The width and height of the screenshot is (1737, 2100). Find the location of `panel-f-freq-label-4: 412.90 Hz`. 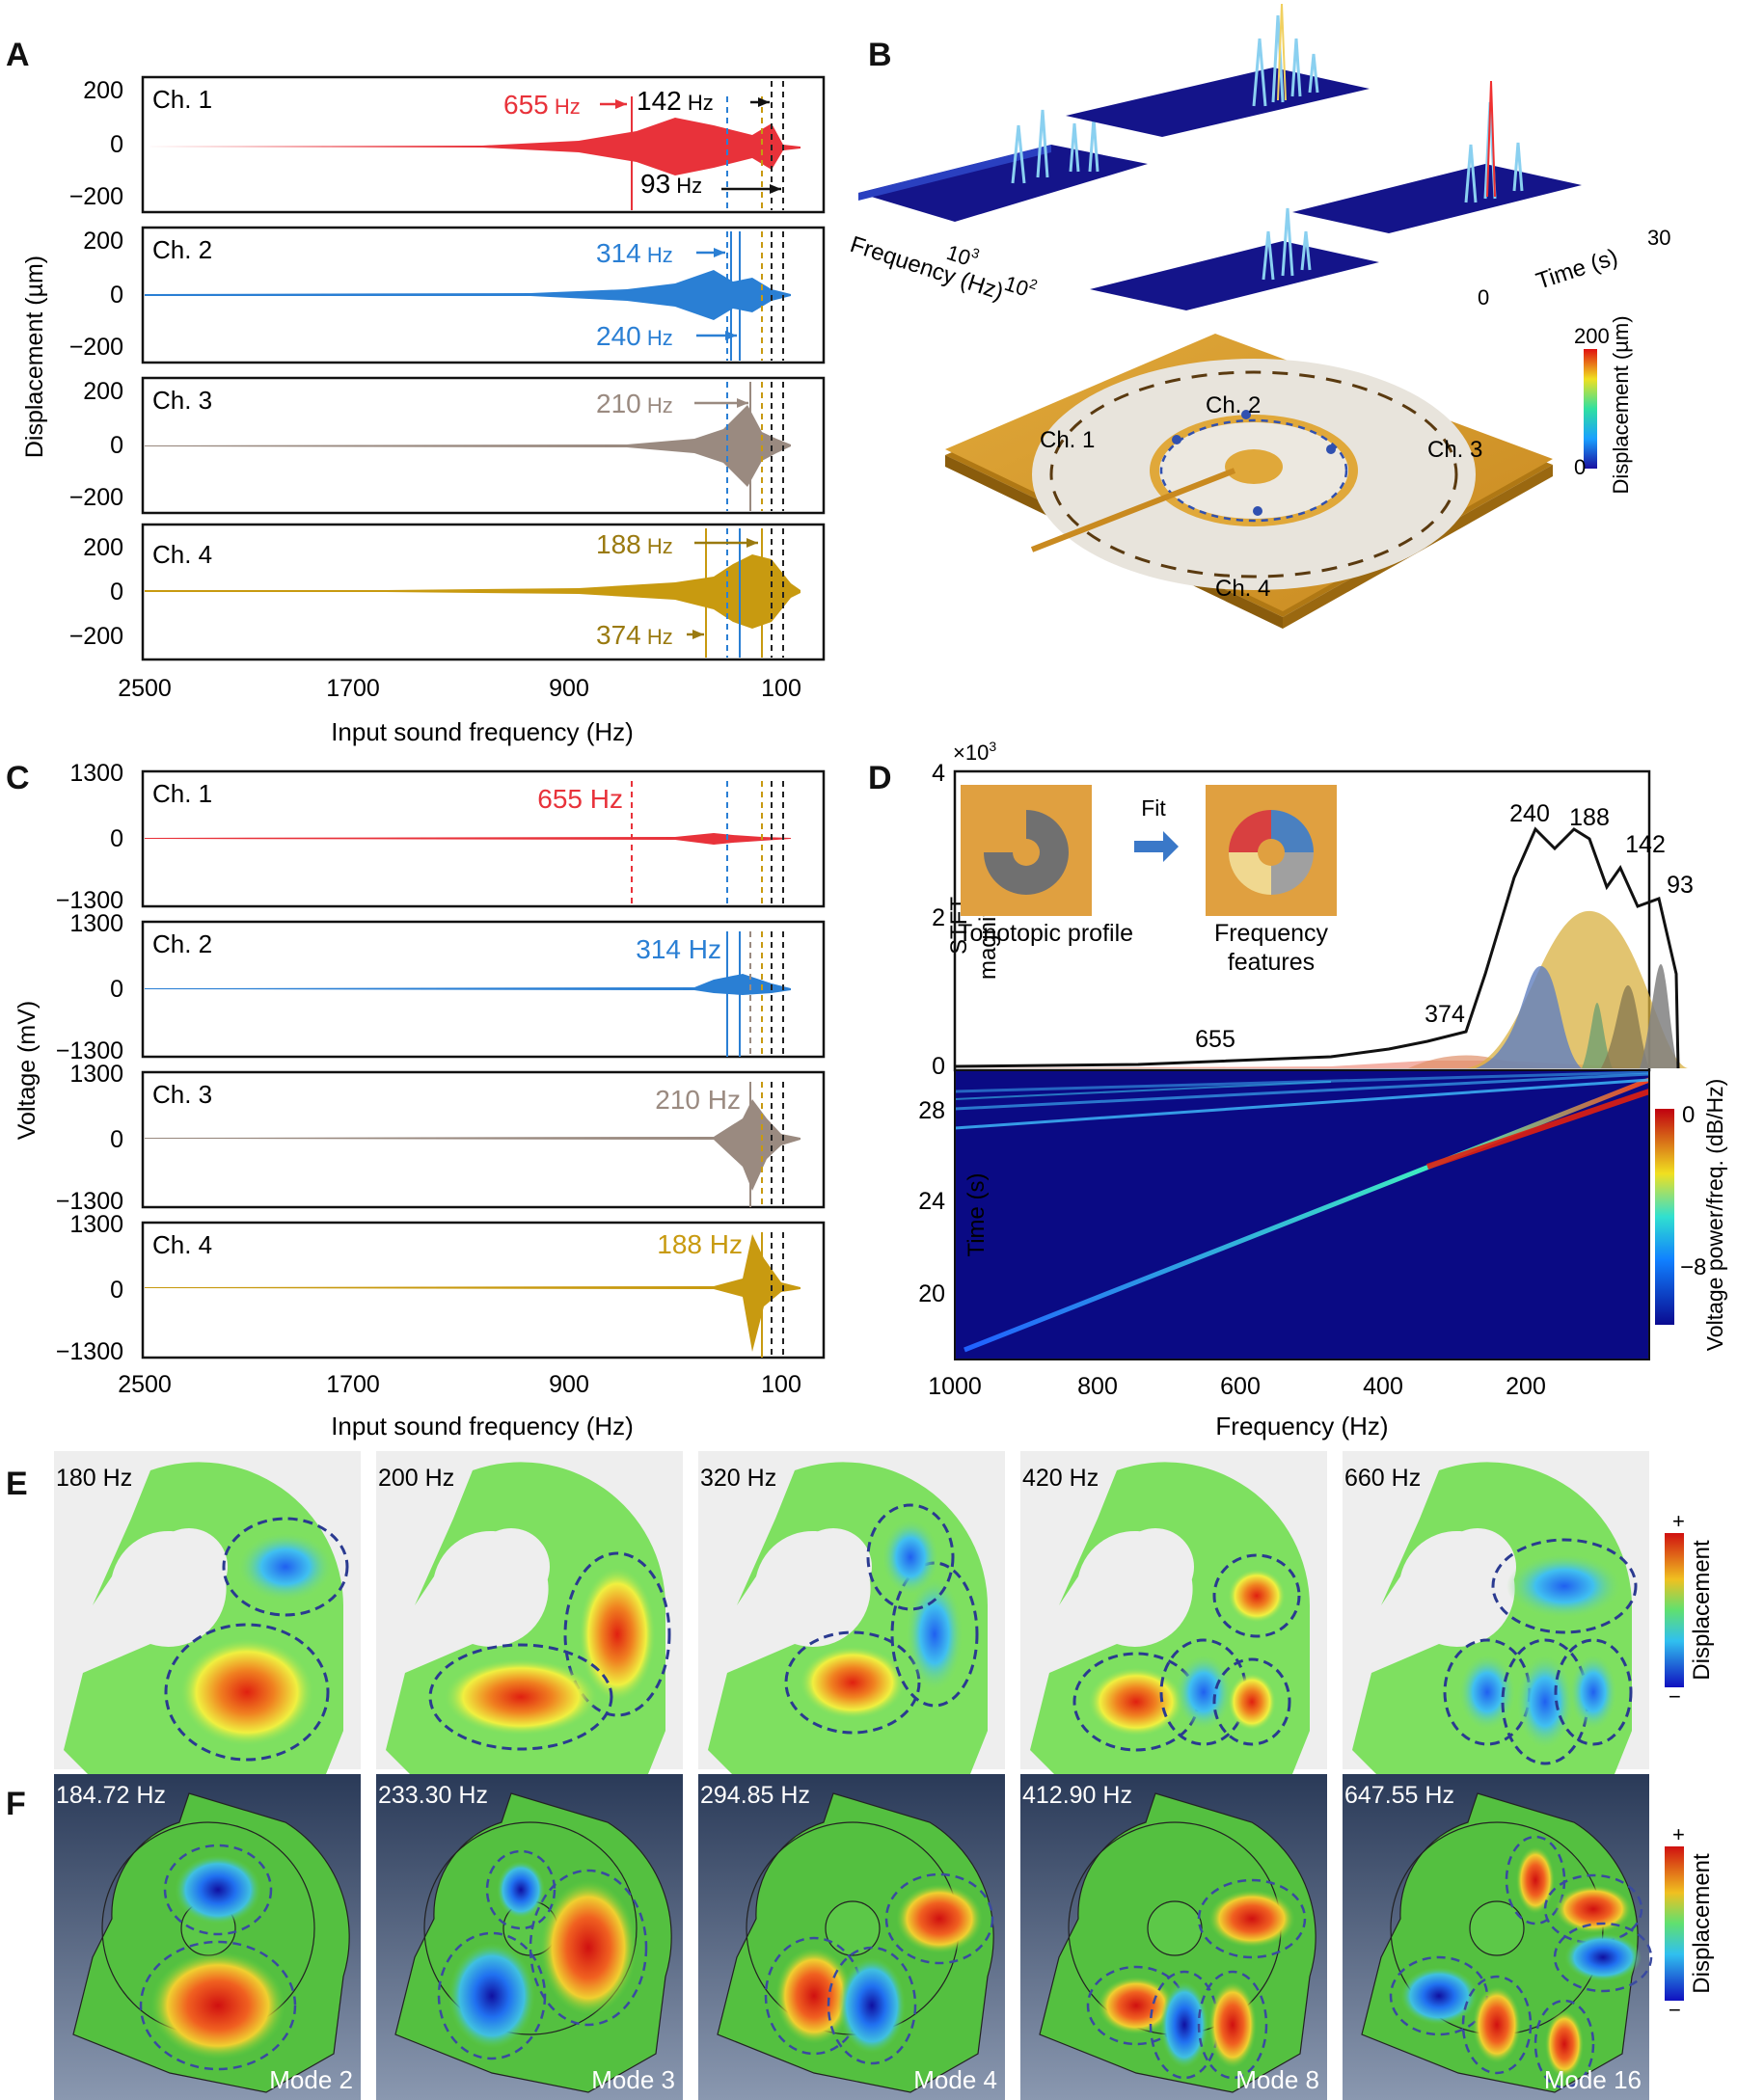

panel-f-freq-label-4: 412.90 Hz is located at coordinates (1077, 1795).